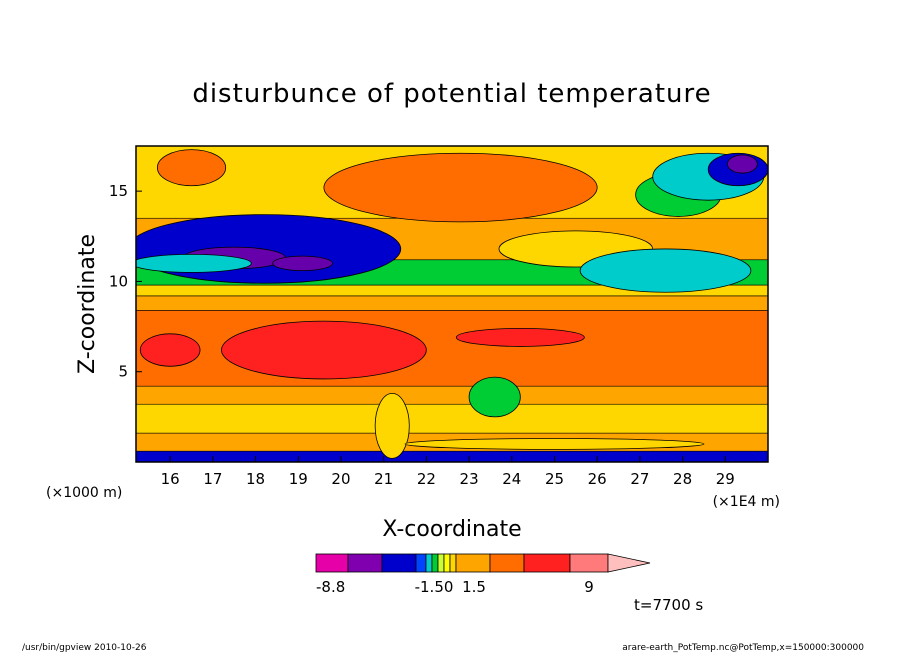 Image resolution: width=904 pixels, height=654 pixels. What do you see at coordinates (682, 479) in the screenshot?
I see `x-tick-label-12: 28` at bounding box center [682, 479].